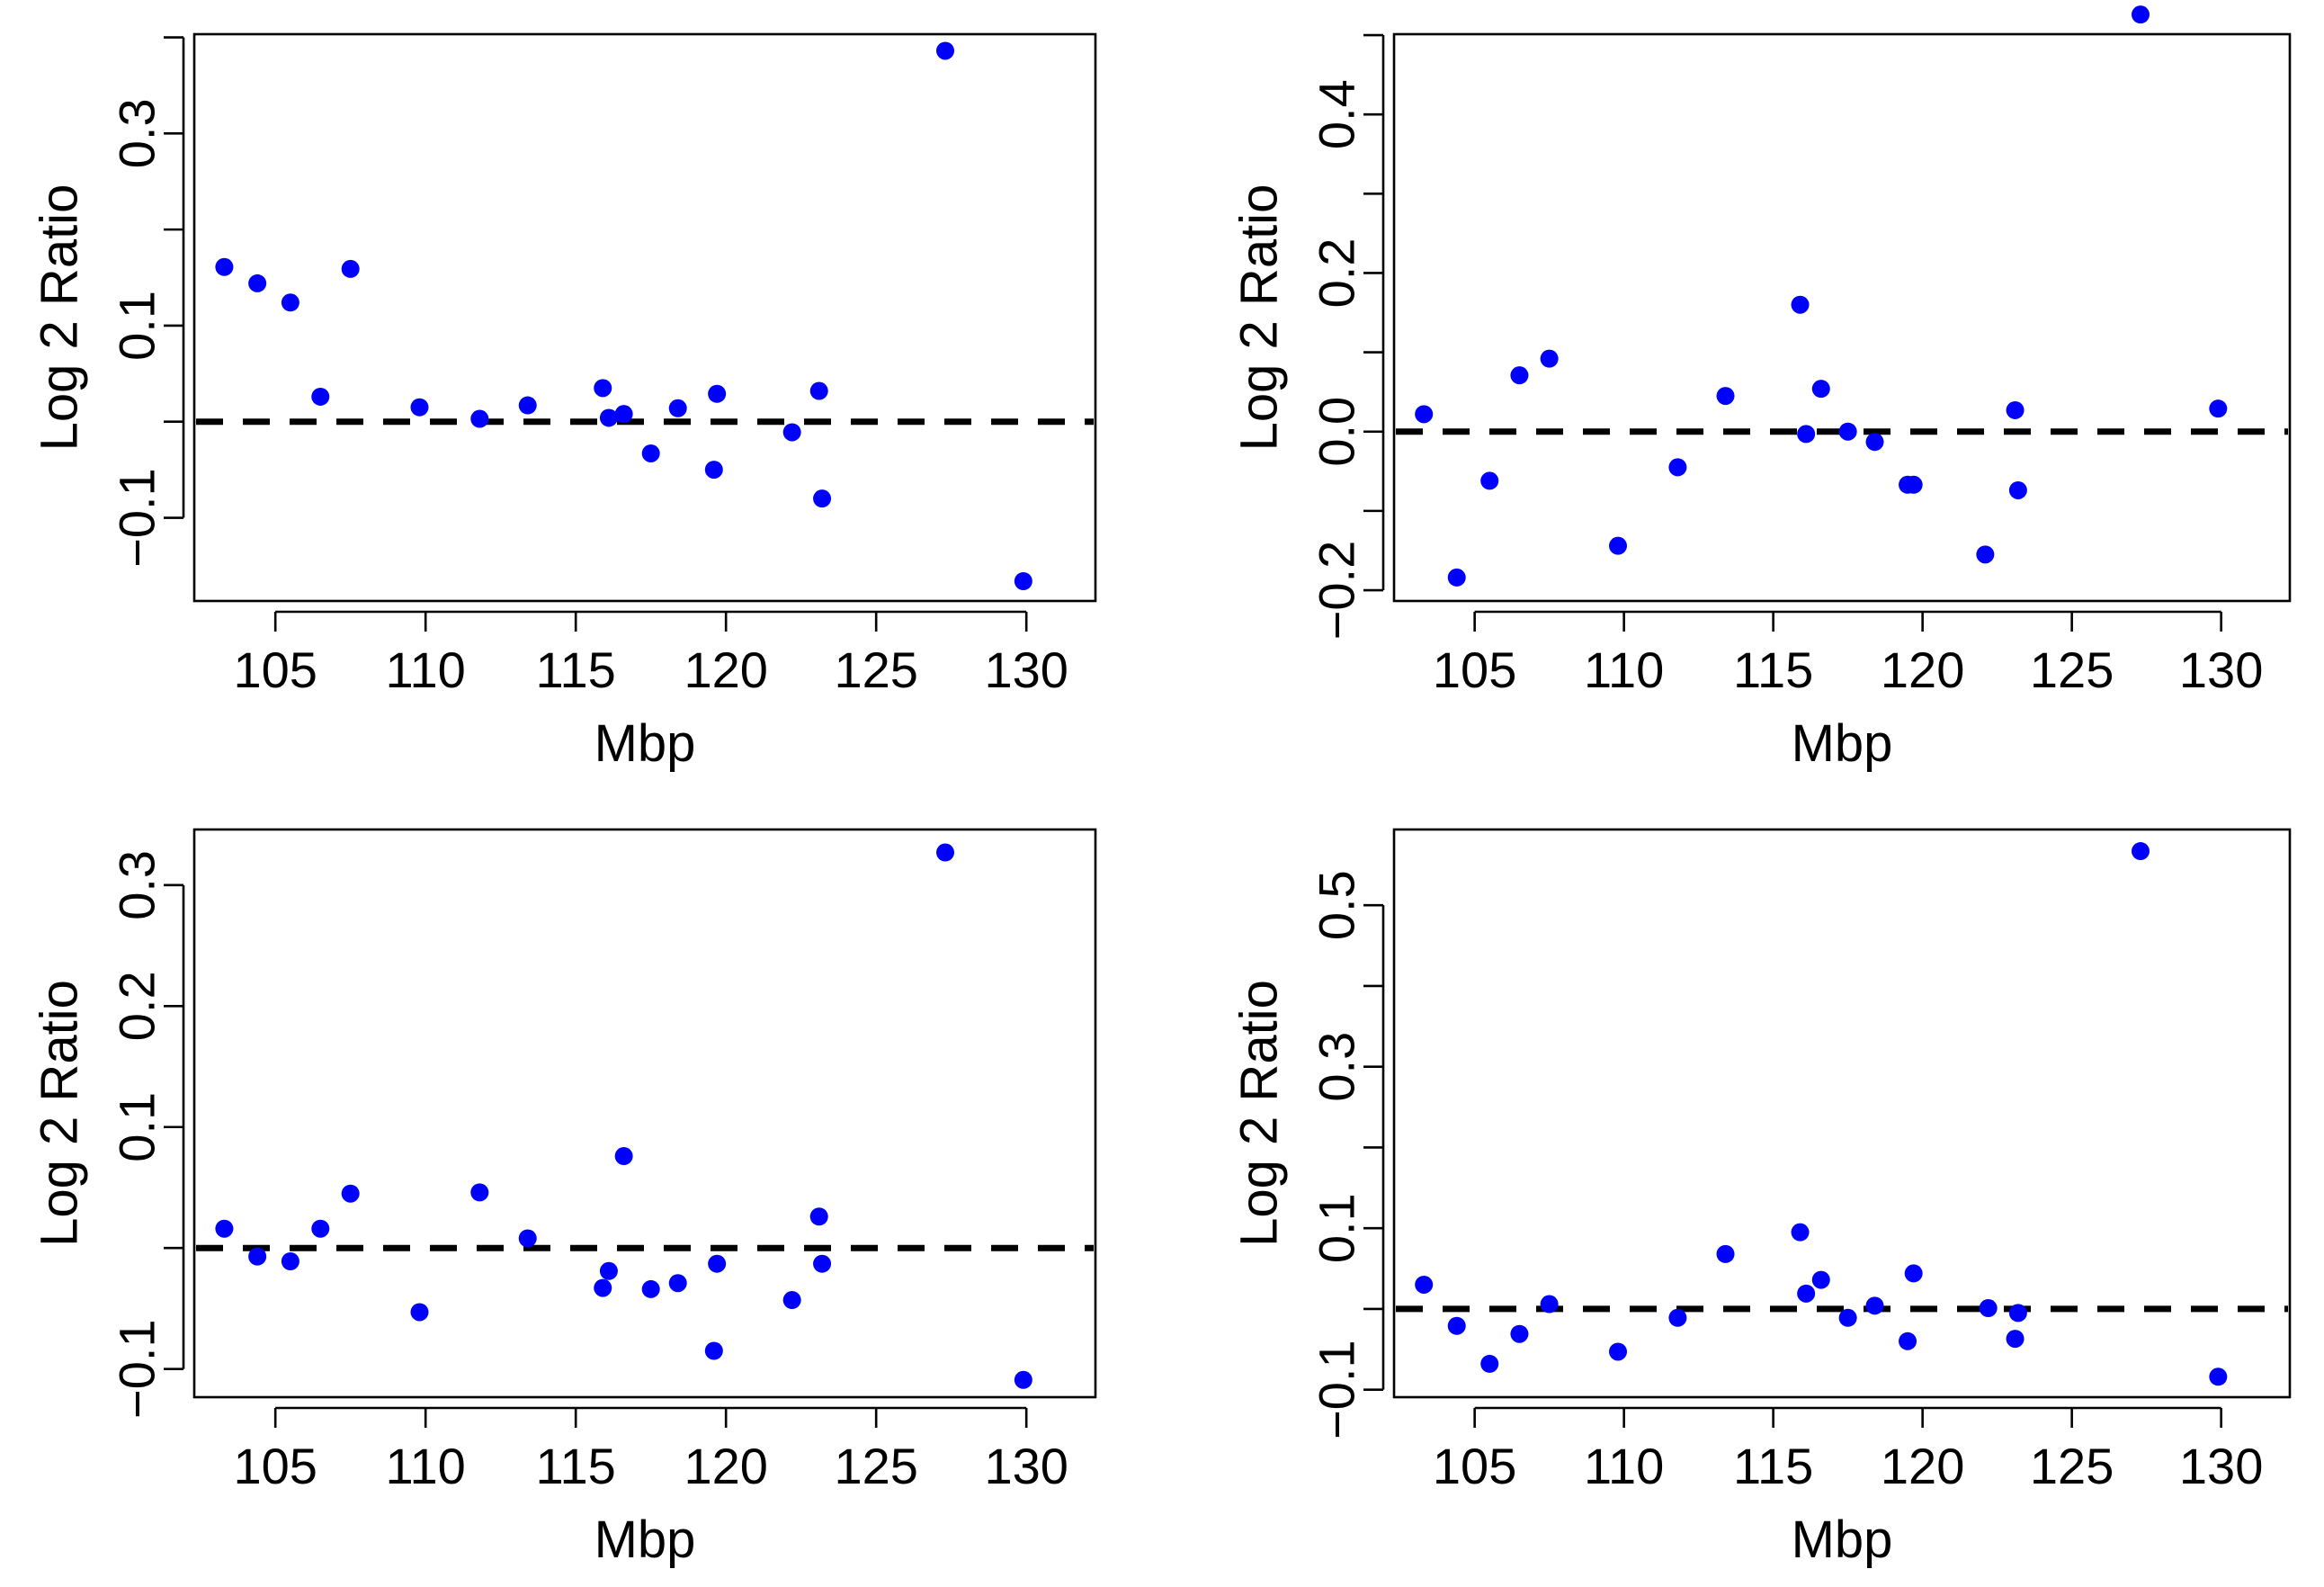  I want to click on y-tick-label: 0.3, so click(137, 885).